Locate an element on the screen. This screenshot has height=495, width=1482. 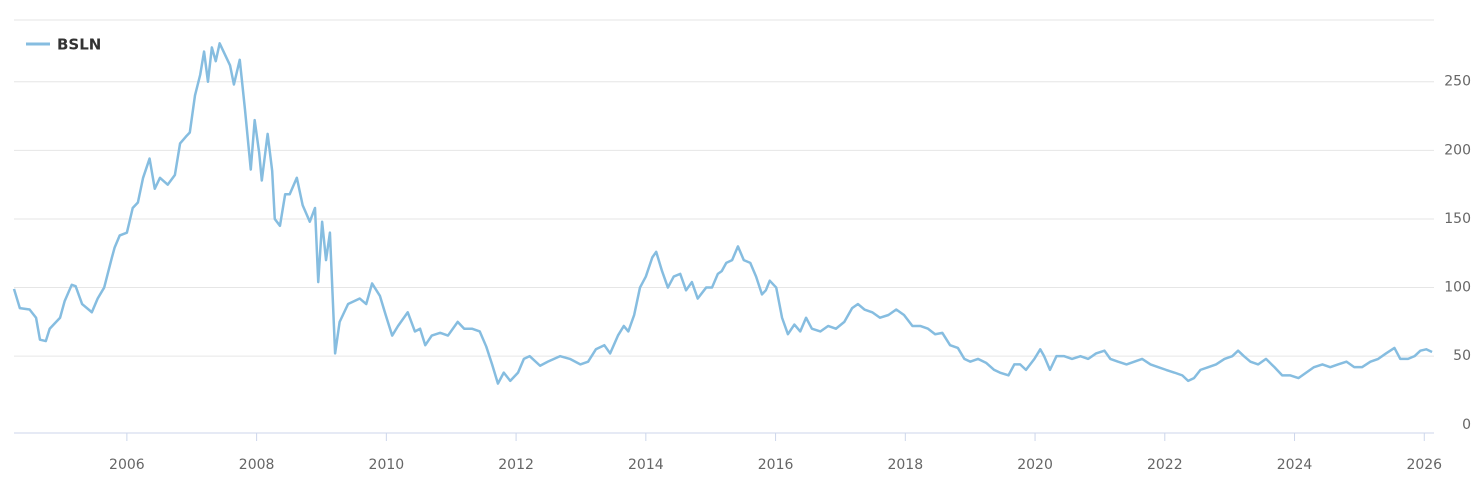
x-tick-label: 2026 is located at coordinates (1424, 465).